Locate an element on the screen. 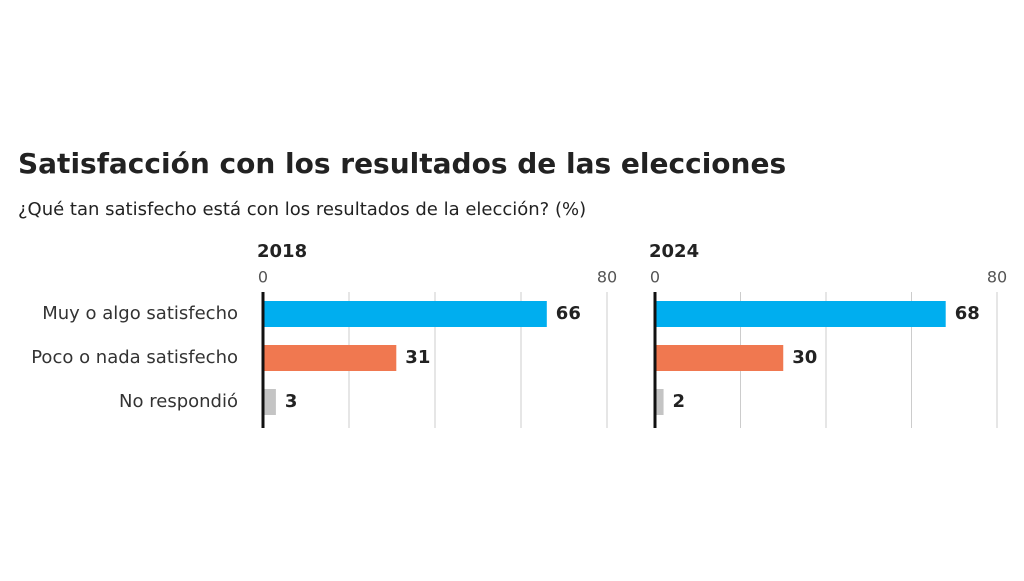 This screenshot has width=1024, height=581. value-label: 66 is located at coordinates (568, 313).